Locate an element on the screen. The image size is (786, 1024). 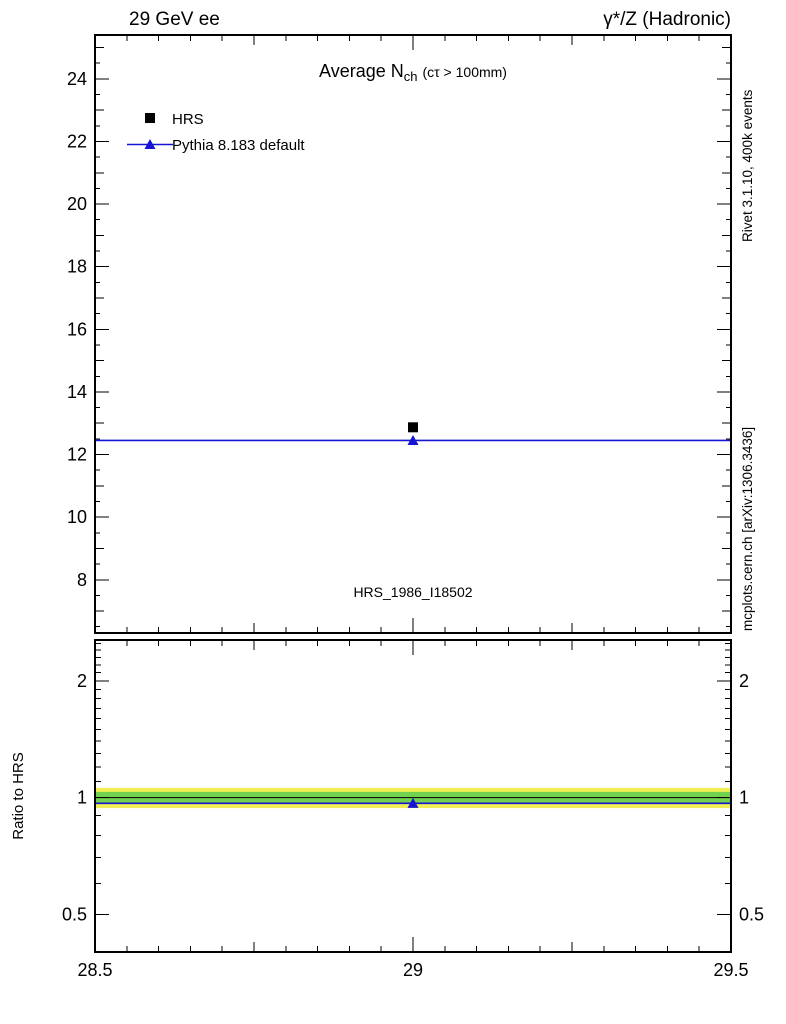
pythia-marker is located at coordinates (413, 439).